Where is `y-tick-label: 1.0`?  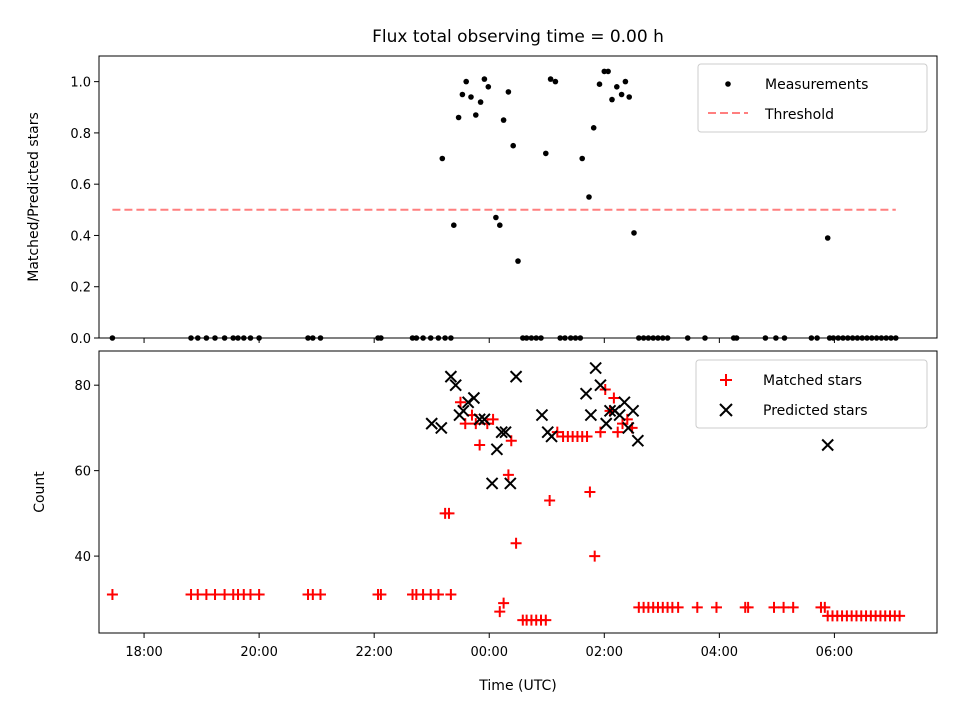 y-tick-label: 1.0 is located at coordinates (80, 83).